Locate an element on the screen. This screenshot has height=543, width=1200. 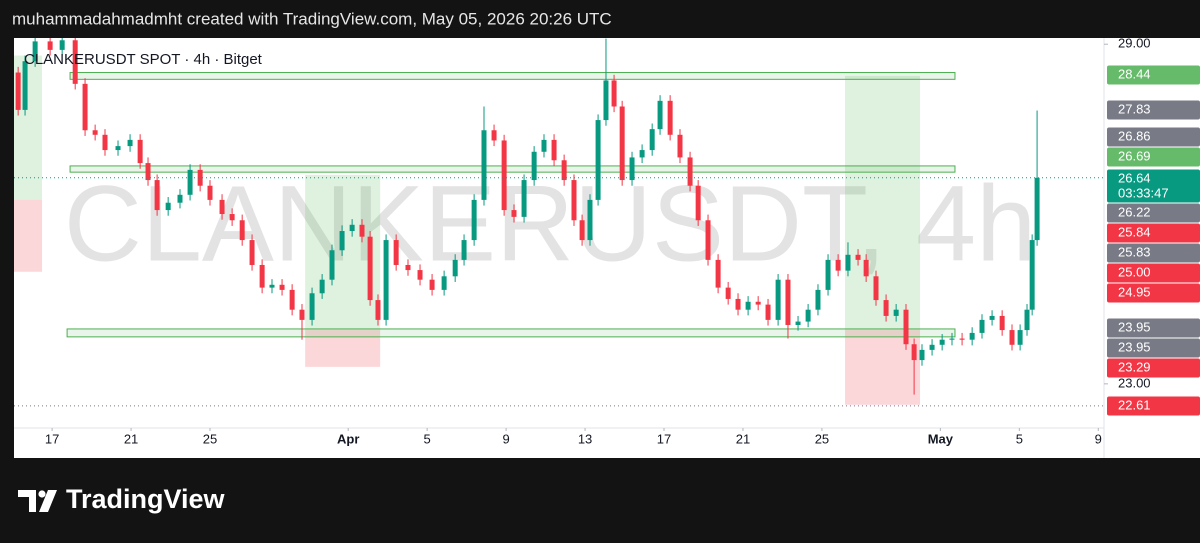
price-label: 26.86 is located at coordinates (1134, 135).